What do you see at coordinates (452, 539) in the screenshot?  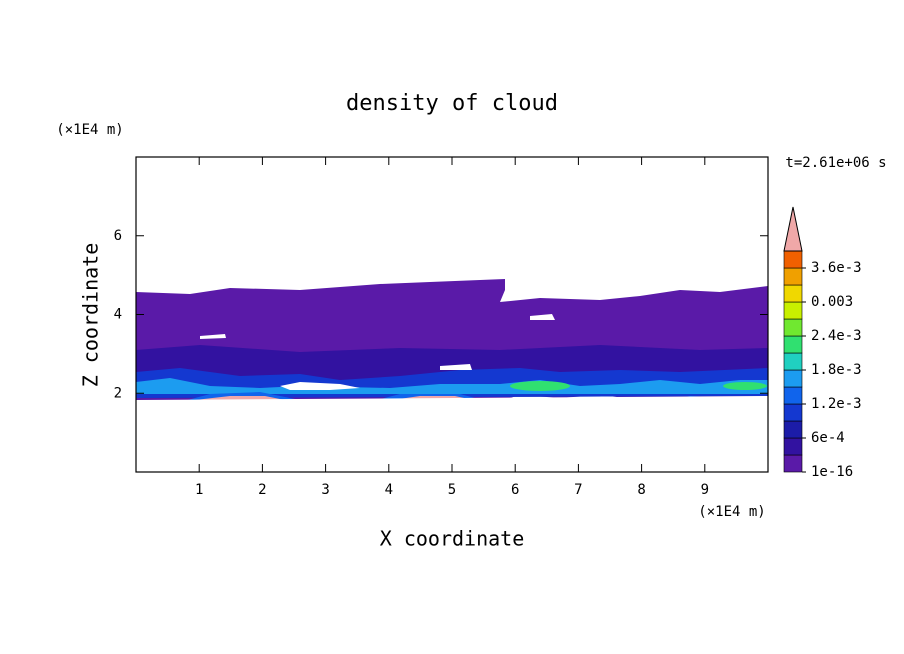 I see `x-axis-label: X coordinate` at bounding box center [452, 539].